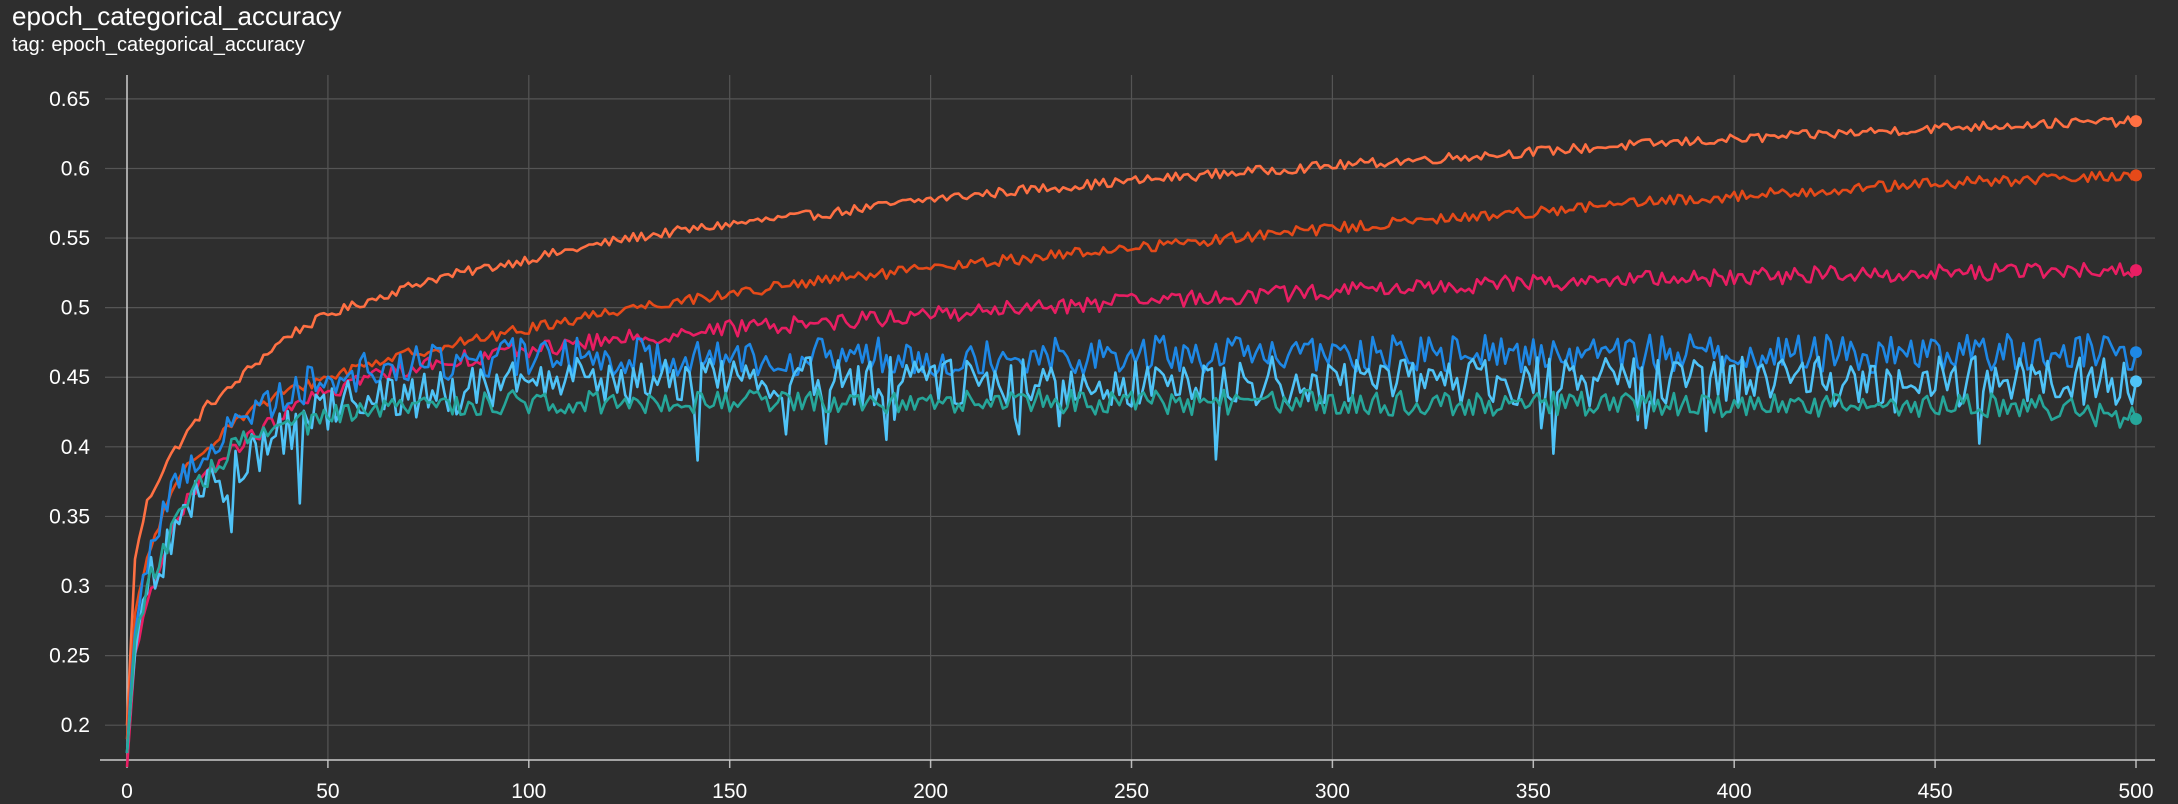  Describe the element at coordinates (1935, 791) in the screenshot. I see `x-tick-label: 450` at that location.